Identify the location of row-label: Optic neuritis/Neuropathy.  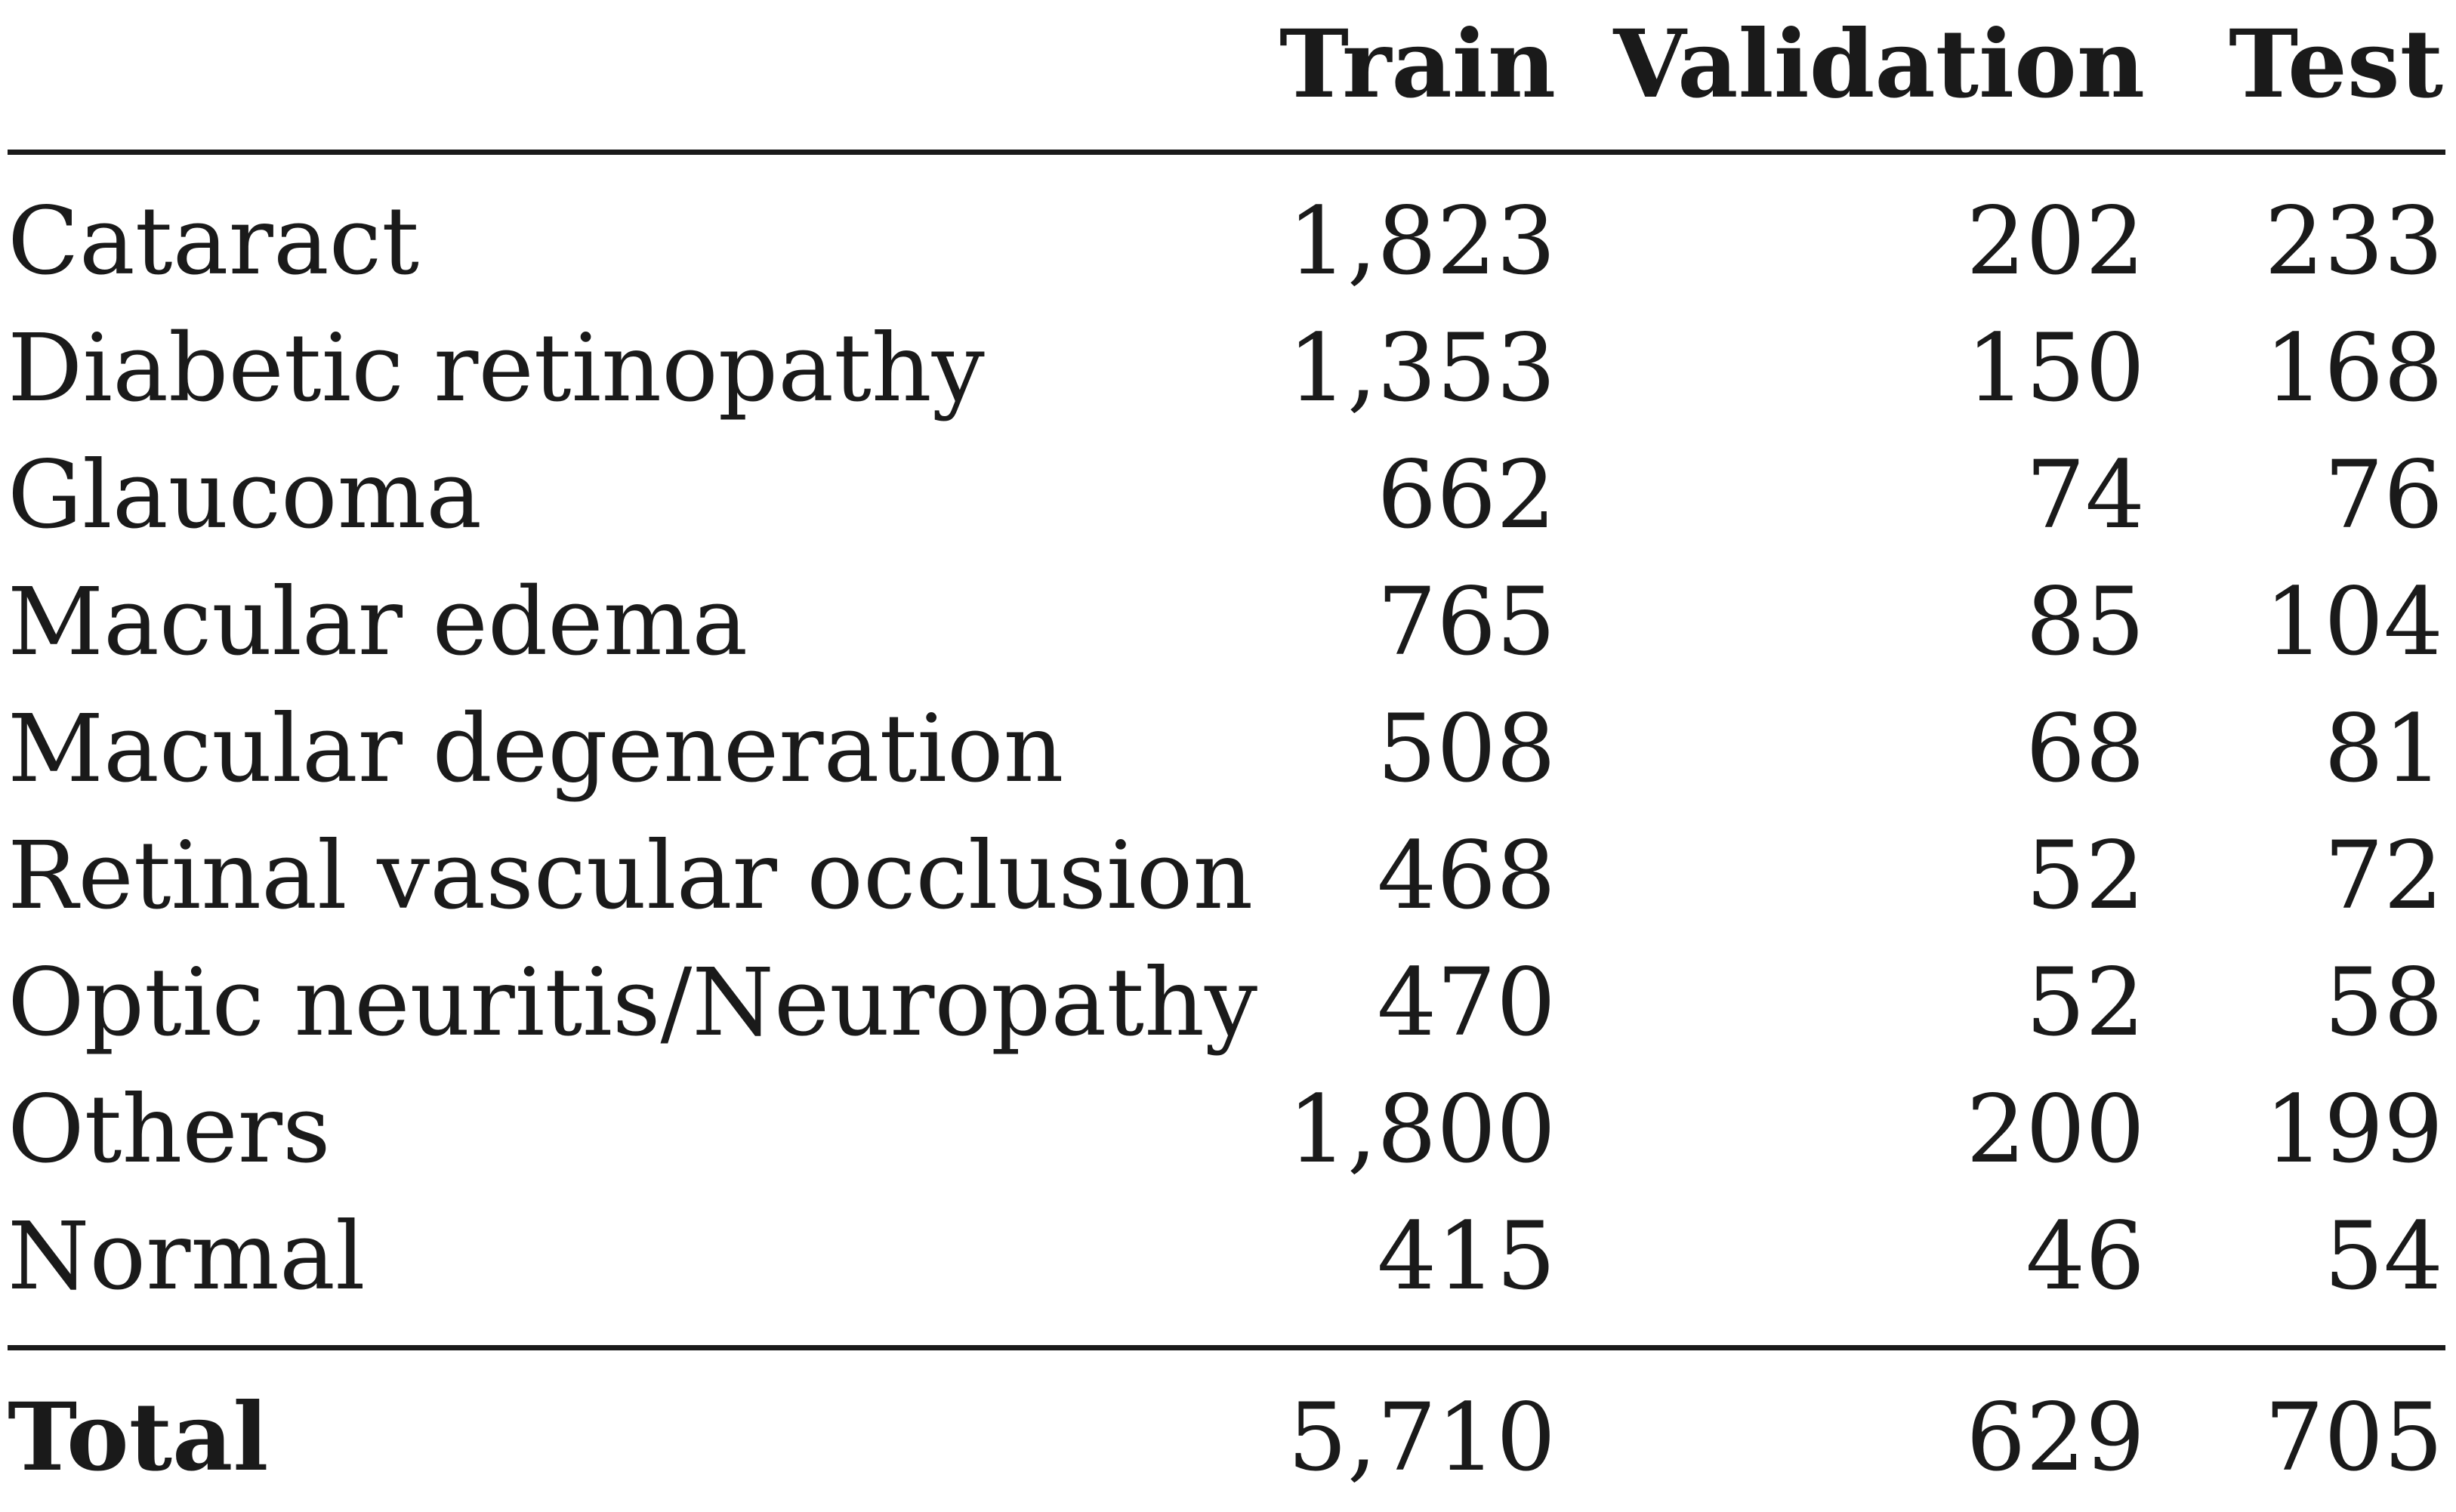
(633, 1003).